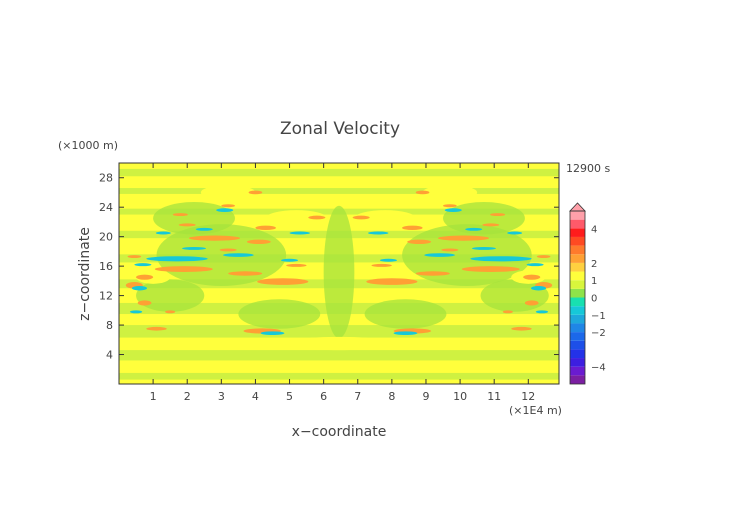 Image resolution: width=752 pixels, height=532 pixels. Describe the element at coordinates (106, 266) in the screenshot. I see `y-tick-label: 16` at that location.